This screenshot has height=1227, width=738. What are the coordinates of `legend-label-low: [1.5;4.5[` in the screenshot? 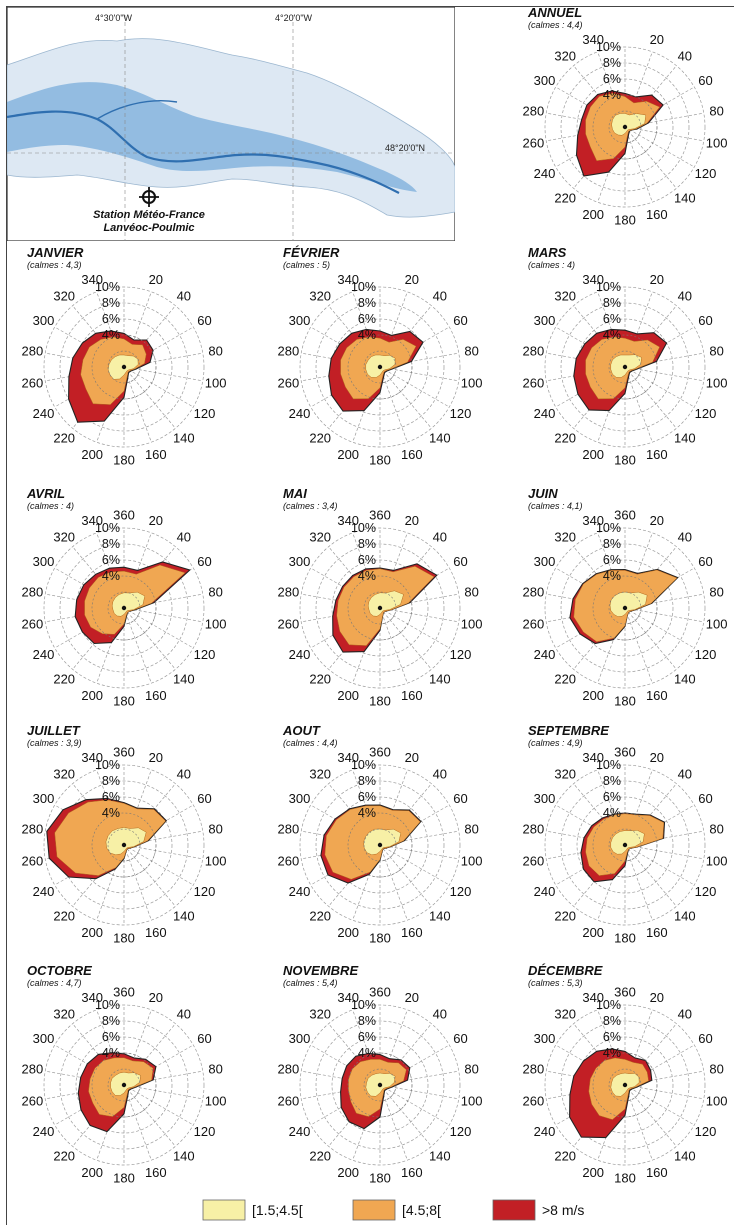 It's located at (277, 1210).